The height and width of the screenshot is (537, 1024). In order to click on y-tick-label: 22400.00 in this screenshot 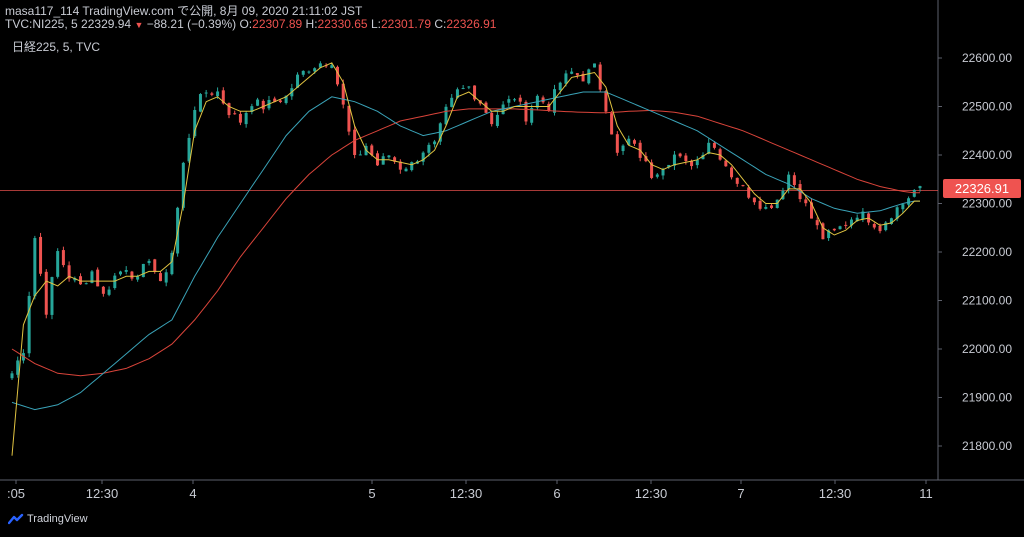, I will do `click(987, 155)`.